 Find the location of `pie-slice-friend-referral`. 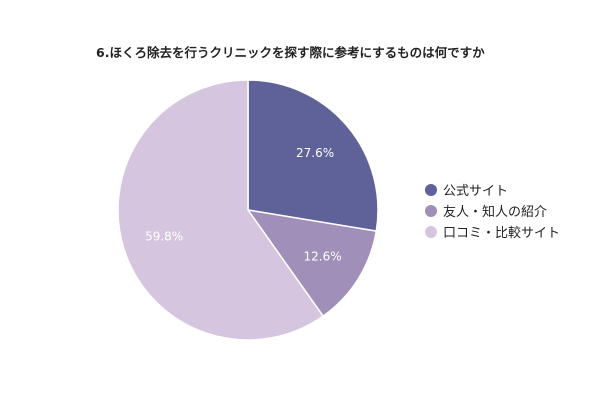

pie-slice-friend-referral is located at coordinates (312, 263).